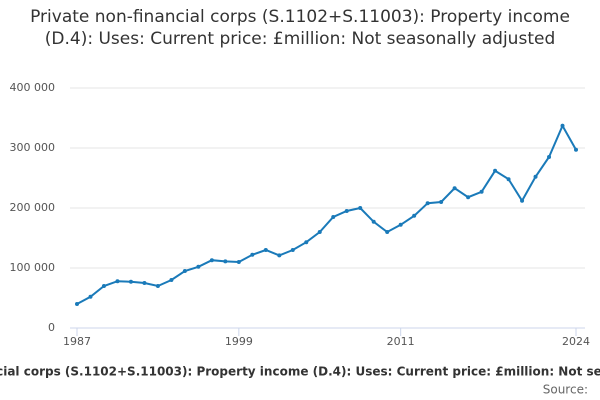  Describe the element at coordinates (33, 207) in the screenshot. I see `y-tick-label: 200 000` at that location.